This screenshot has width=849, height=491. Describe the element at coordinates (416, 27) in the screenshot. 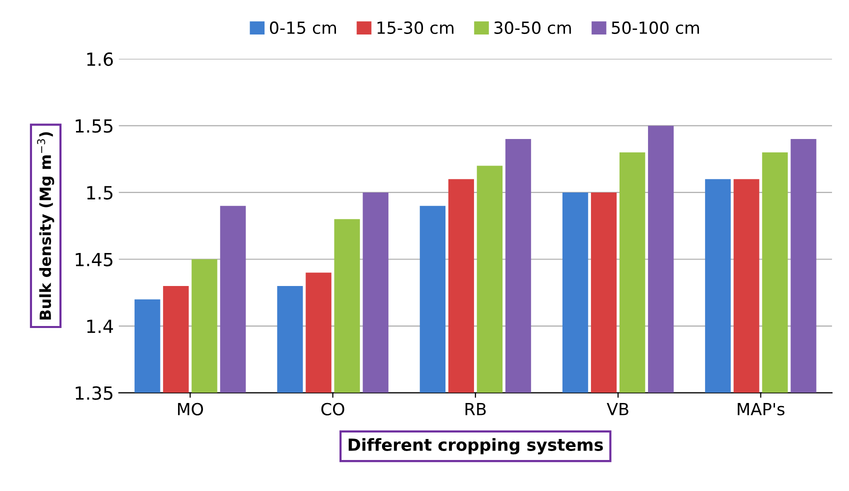

I see `legend-label: 15-30 cm` at that location.